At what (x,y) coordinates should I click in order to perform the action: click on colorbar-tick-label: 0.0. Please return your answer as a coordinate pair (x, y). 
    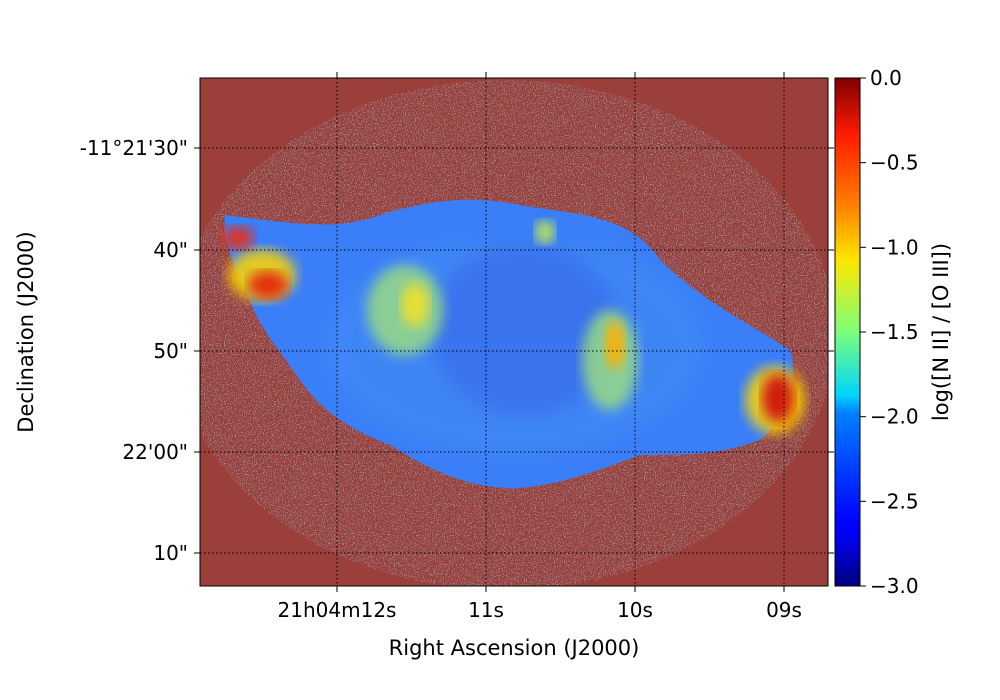
    Looking at the image, I should click on (886, 78).